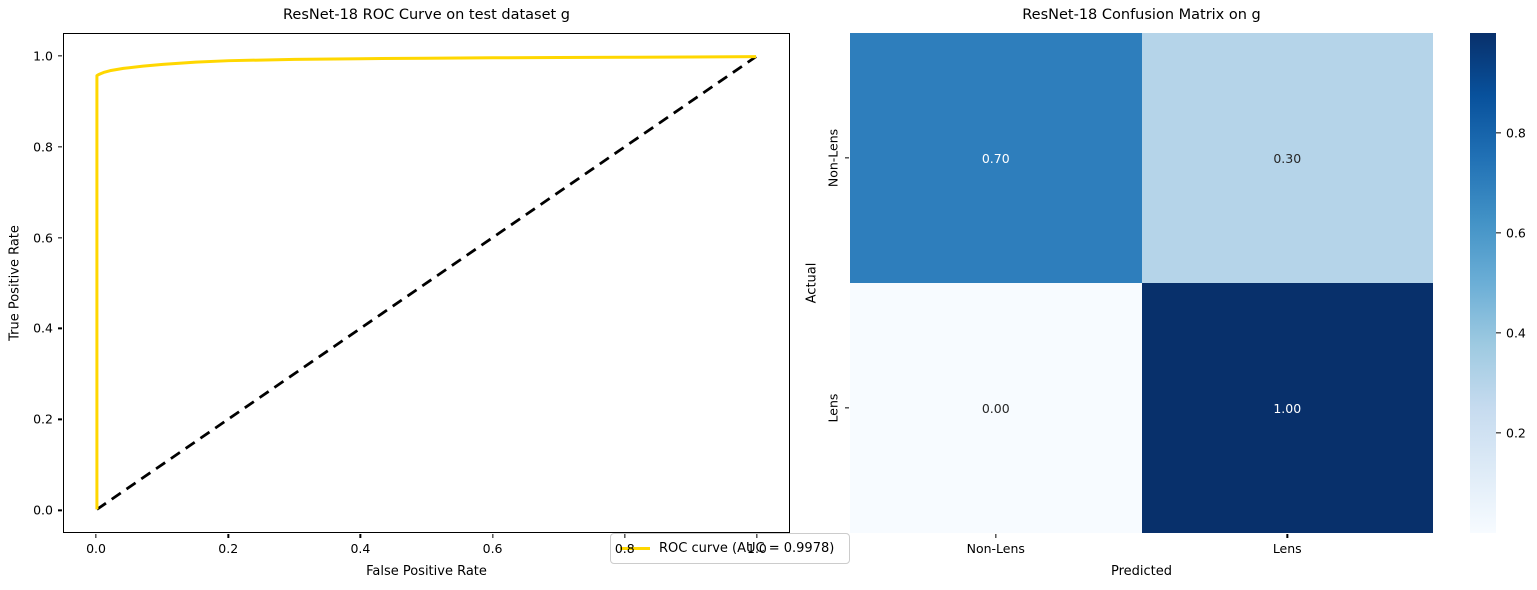  I want to click on colorbar, so click(1483, 283).